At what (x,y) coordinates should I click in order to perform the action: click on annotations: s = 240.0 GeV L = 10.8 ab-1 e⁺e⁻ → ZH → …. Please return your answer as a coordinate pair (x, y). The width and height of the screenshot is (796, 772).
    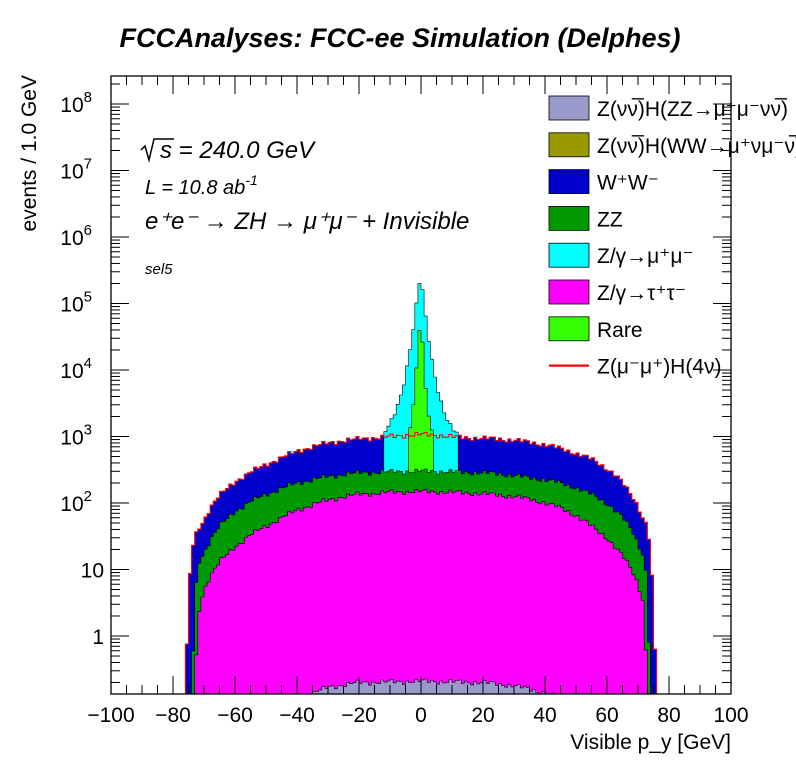
    Looking at the image, I should click on (304, 207).